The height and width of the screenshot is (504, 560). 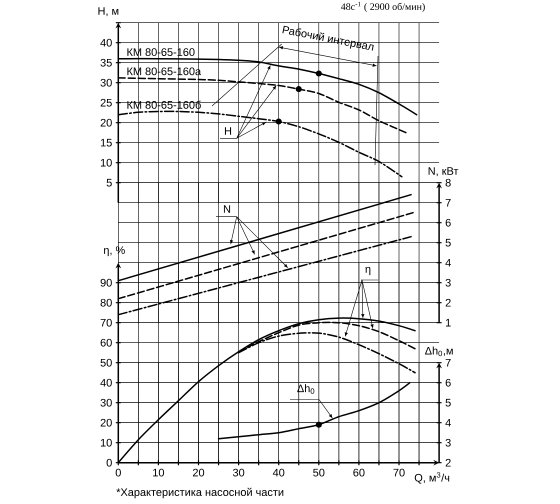 I want to click on x-tick-label: 70, so click(x=399, y=472).